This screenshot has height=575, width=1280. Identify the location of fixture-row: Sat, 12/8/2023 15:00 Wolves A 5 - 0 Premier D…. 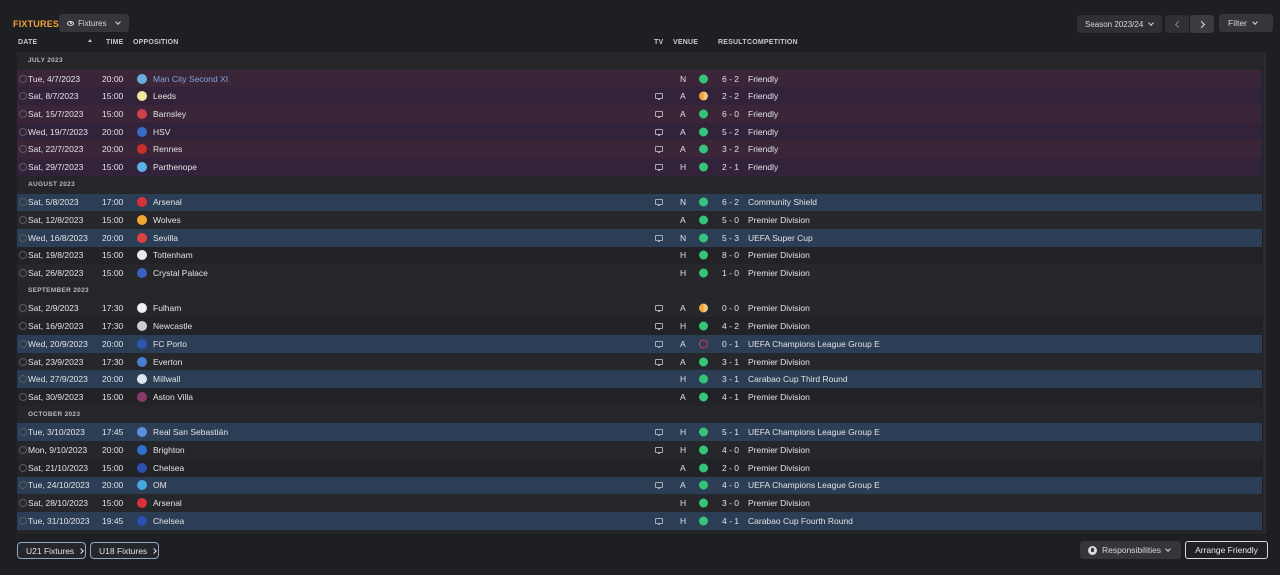
(639, 220).